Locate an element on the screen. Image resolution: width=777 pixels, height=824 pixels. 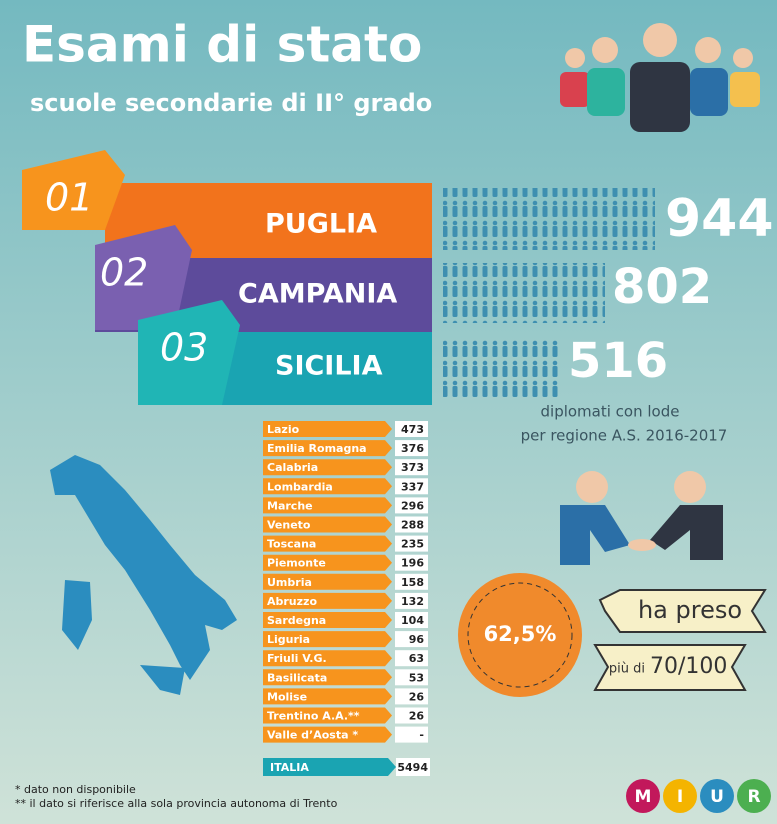
region-name: Calabria is located at coordinates (292, 467).